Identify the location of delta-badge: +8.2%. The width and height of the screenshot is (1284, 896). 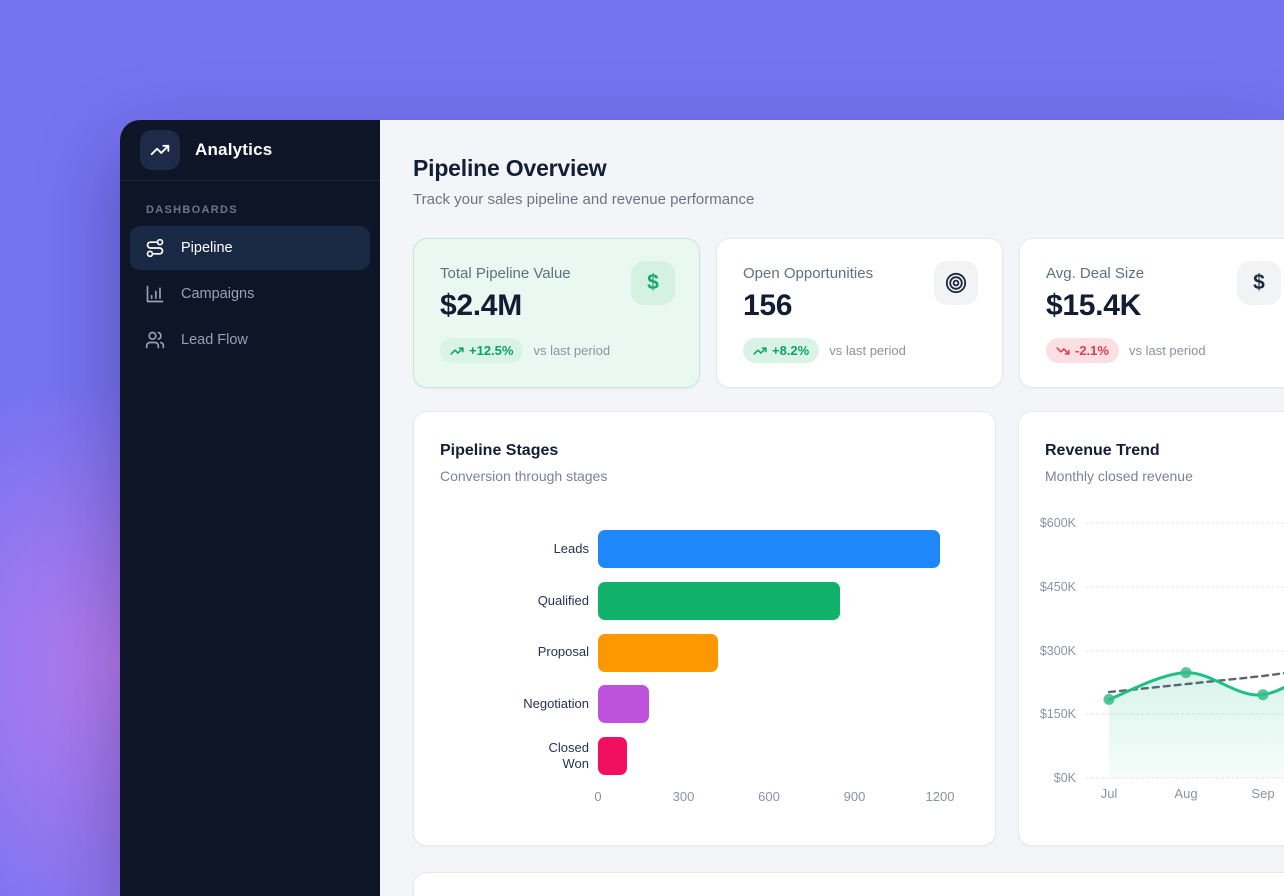
(781, 350).